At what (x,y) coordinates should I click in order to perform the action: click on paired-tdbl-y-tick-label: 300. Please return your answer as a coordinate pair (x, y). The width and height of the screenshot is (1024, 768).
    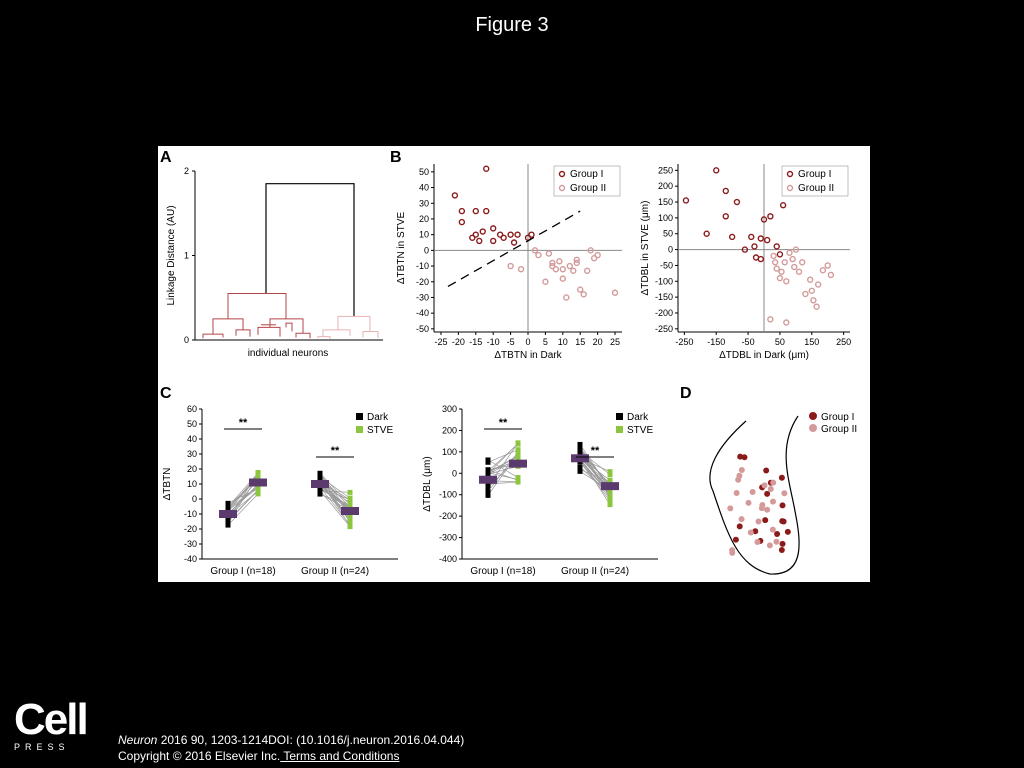
    Looking at the image, I should click on (449, 409).